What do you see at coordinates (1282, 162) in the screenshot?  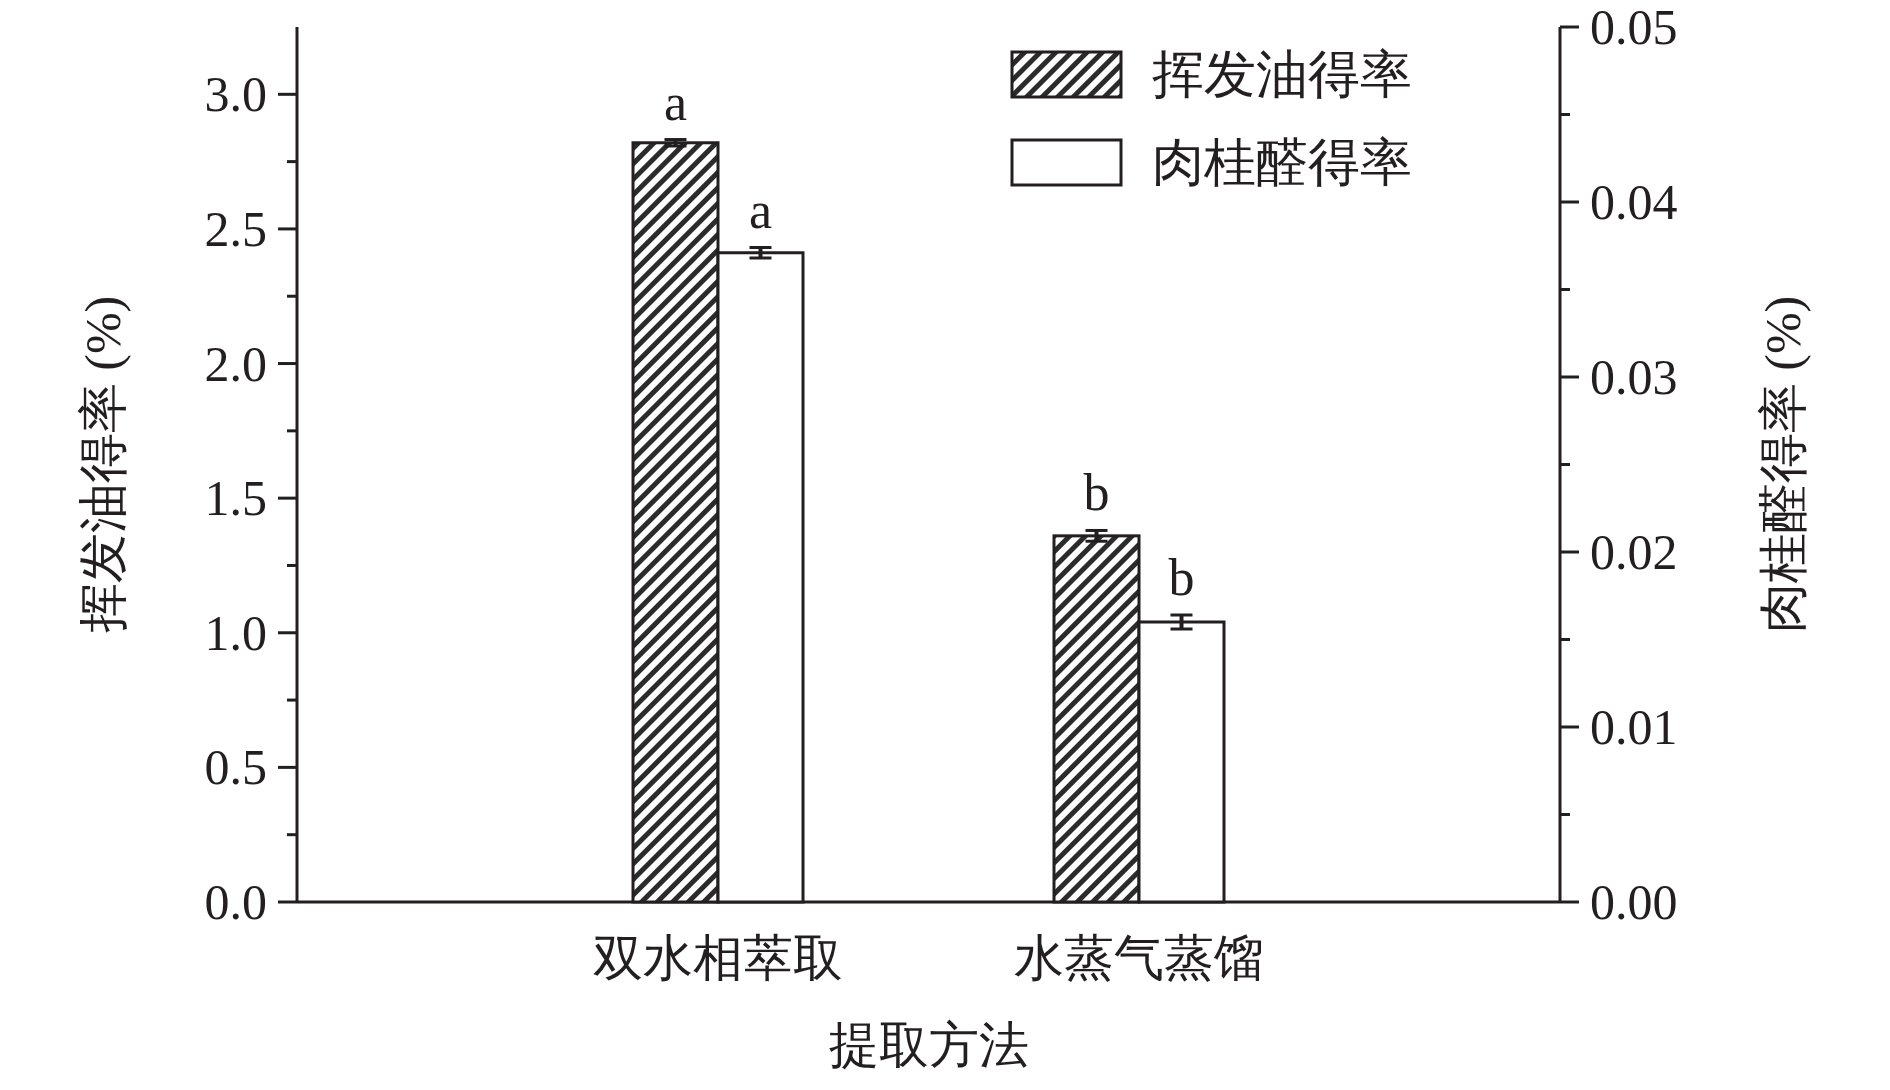 I see `legend-label: 肉桂醛得率` at bounding box center [1282, 162].